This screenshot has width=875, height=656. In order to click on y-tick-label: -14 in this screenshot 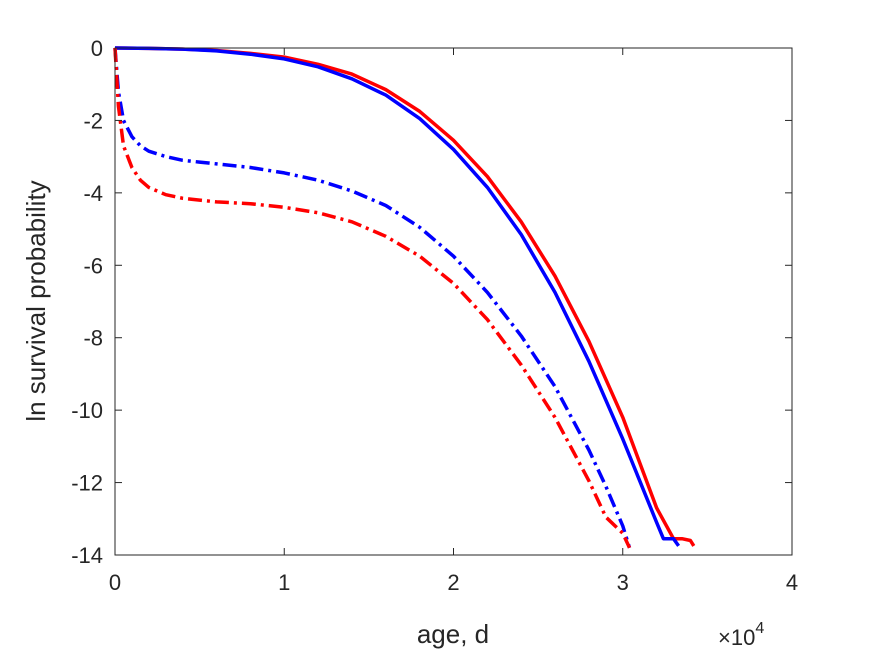, I will do `click(87, 555)`.